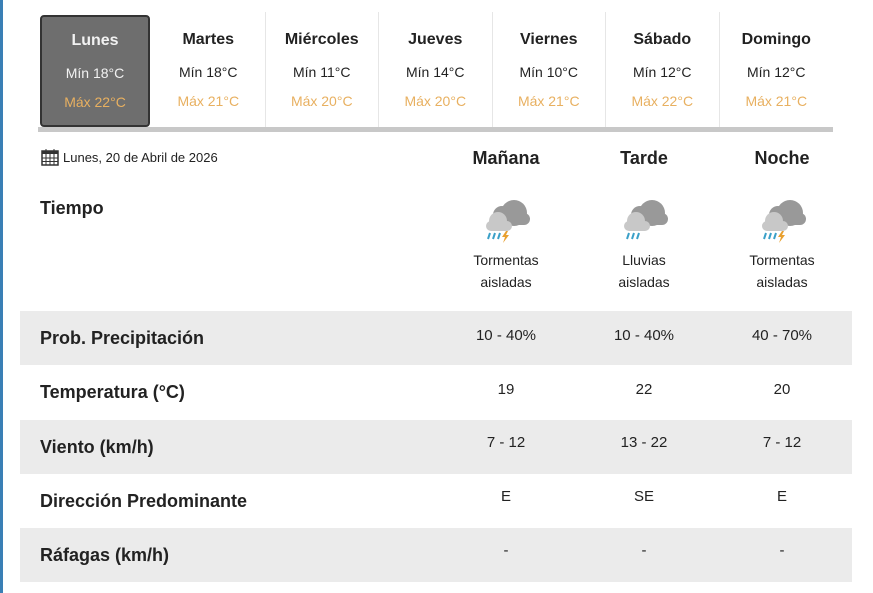 Image resolution: width=873 pixels, height=593 pixels. What do you see at coordinates (72, 208) in the screenshot?
I see `tiempo-label: Tiempo` at bounding box center [72, 208].